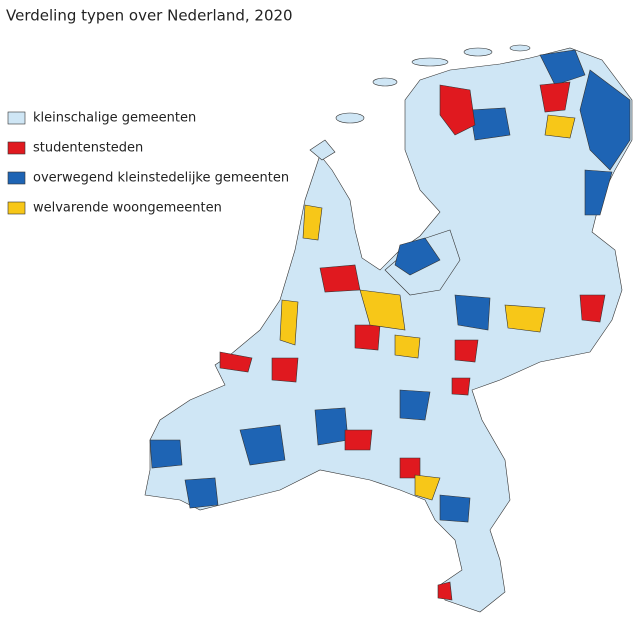 The image size is (639, 621). What do you see at coordinates (161, 178) in the screenshot?
I see `legend-label: overwegend kleinstedelijke gemeenten` at bounding box center [161, 178].